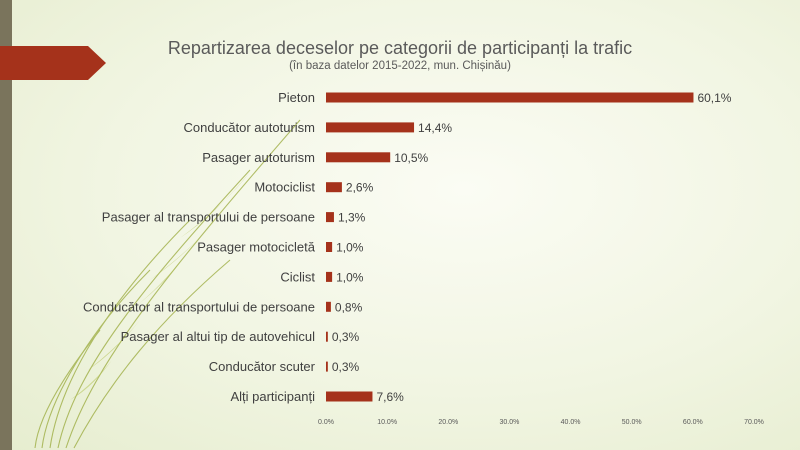 The height and width of the screenshot is (450, 800). What do you see at coordinates (249, 127) in the screenshot?
I see `category-label: Conducător autoturism` at bounding box center [249, 127].